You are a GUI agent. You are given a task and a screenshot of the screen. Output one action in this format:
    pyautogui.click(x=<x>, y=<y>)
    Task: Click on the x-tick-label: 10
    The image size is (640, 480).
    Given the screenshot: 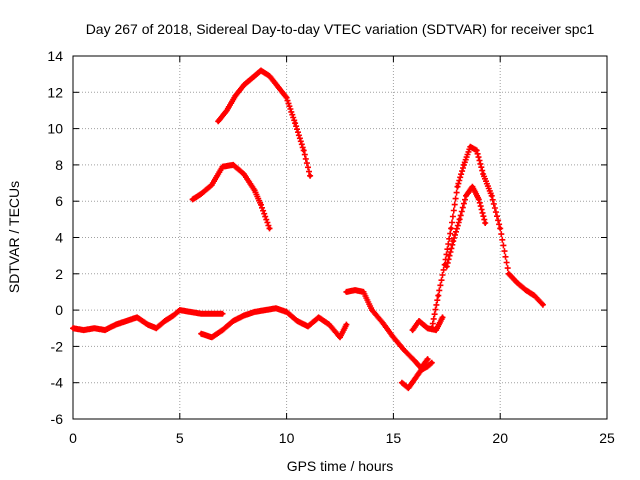 What is the action you would take?
    pyautogui.click(x=287, y=438)
    